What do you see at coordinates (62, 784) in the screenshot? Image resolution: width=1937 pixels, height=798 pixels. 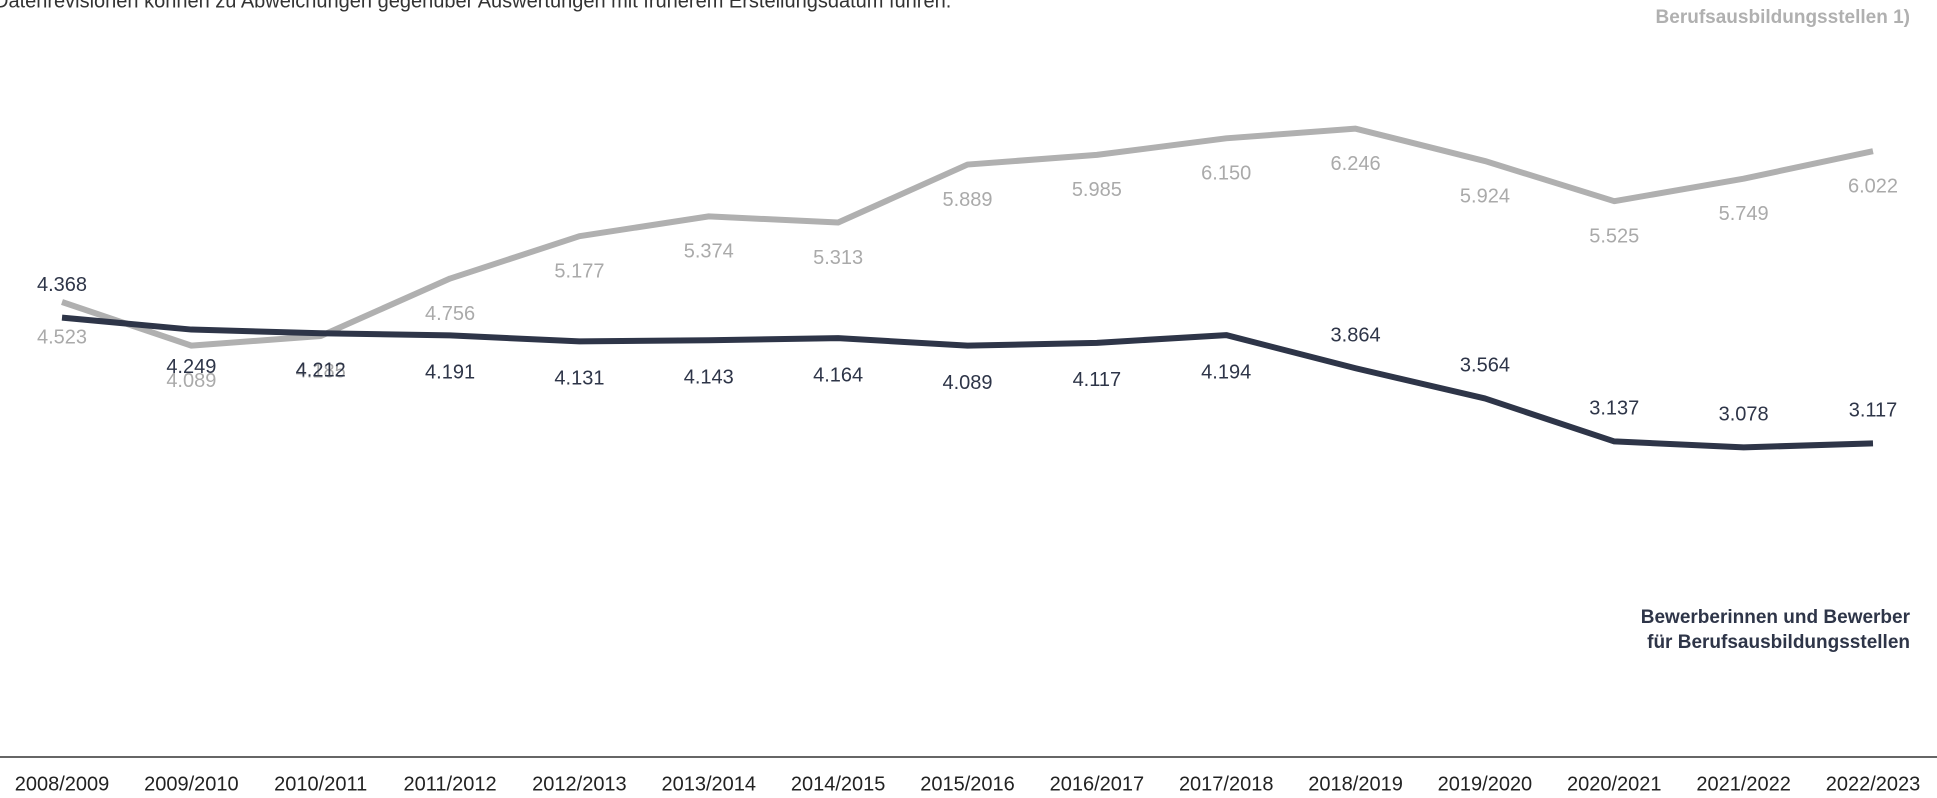 I see `x-tick-label: 2008/2009` at bounding box center [62, 784].